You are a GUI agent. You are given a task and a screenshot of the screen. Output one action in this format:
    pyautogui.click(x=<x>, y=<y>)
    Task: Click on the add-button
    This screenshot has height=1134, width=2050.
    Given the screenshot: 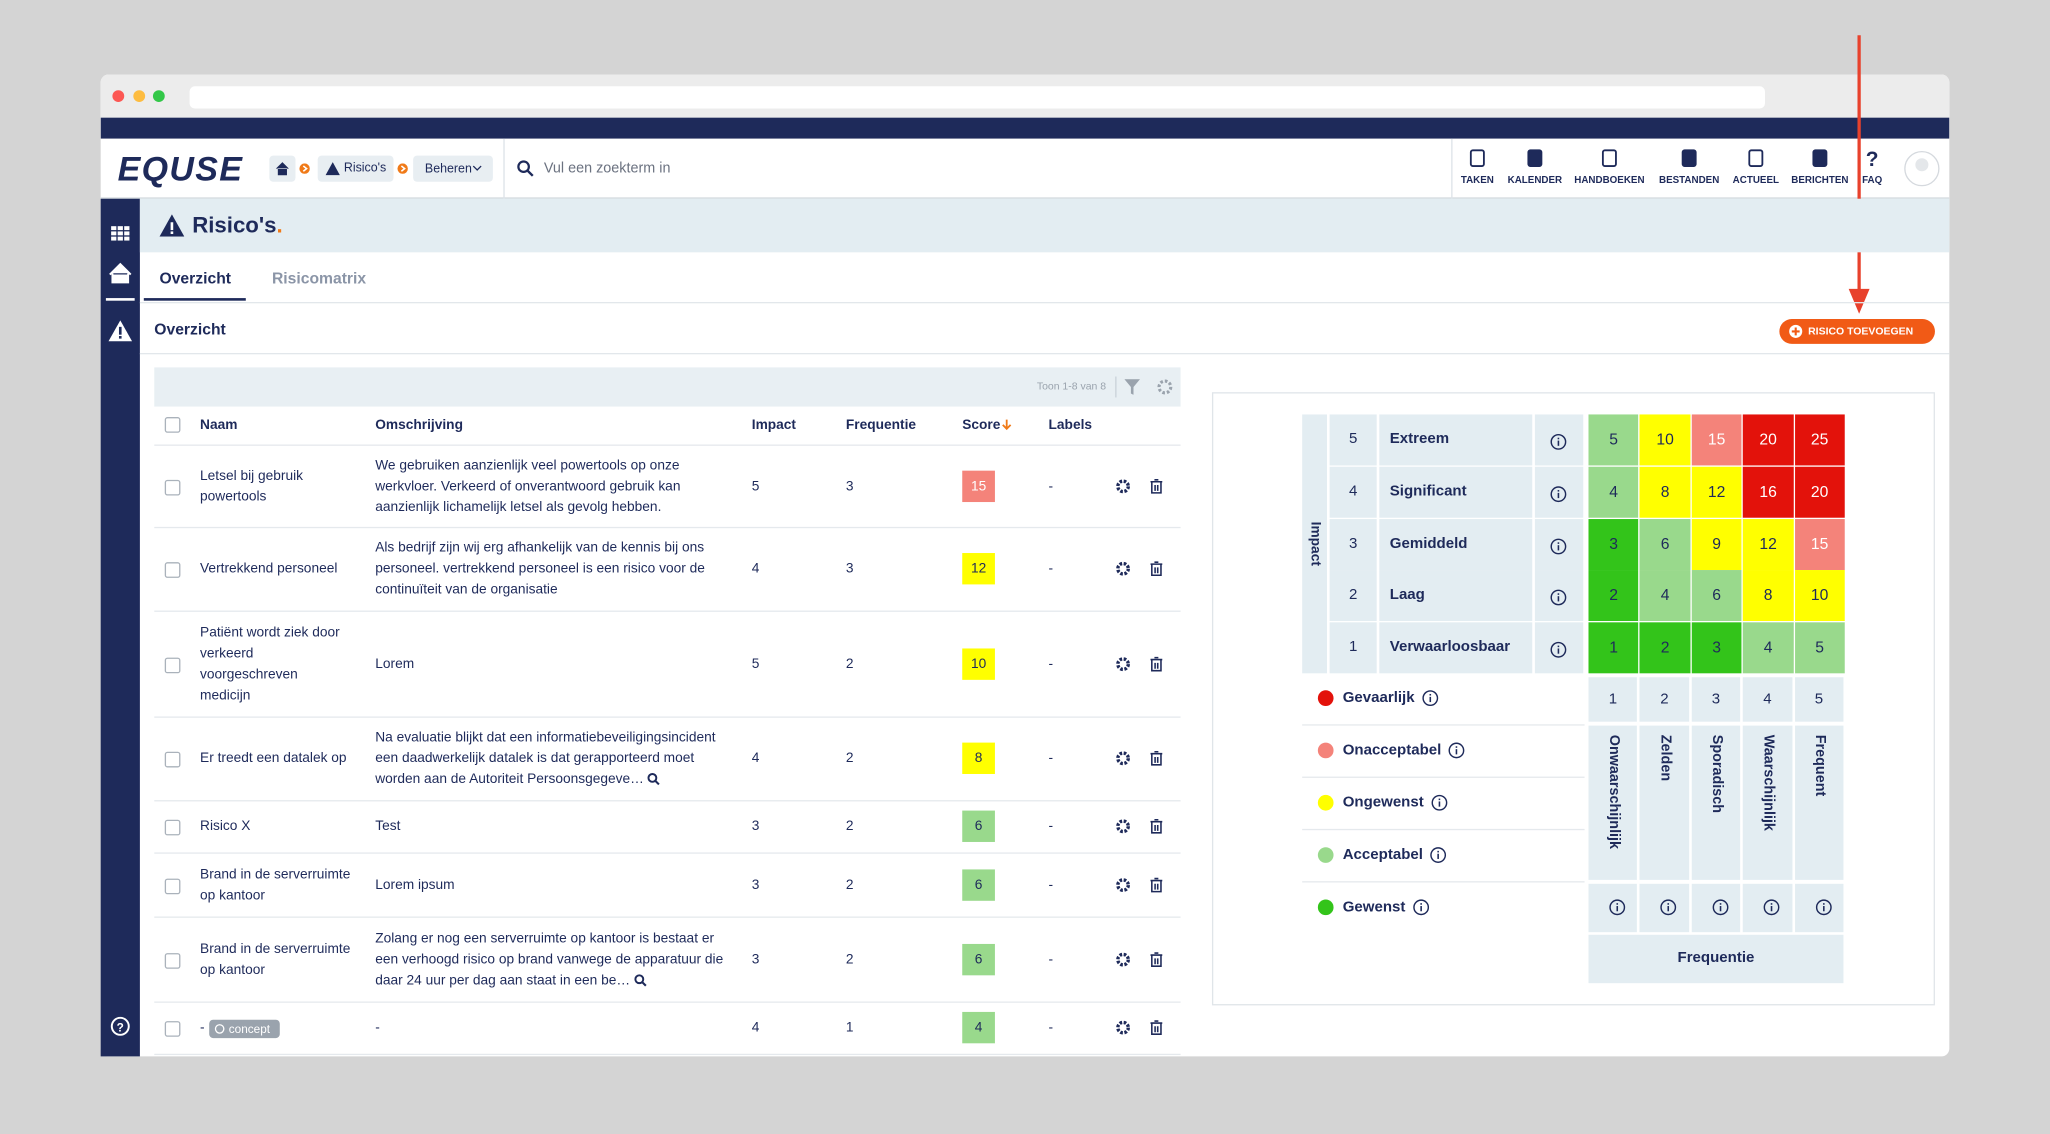 What is the action you would take?
    pyautogui.click(x=1857, y=331)
    